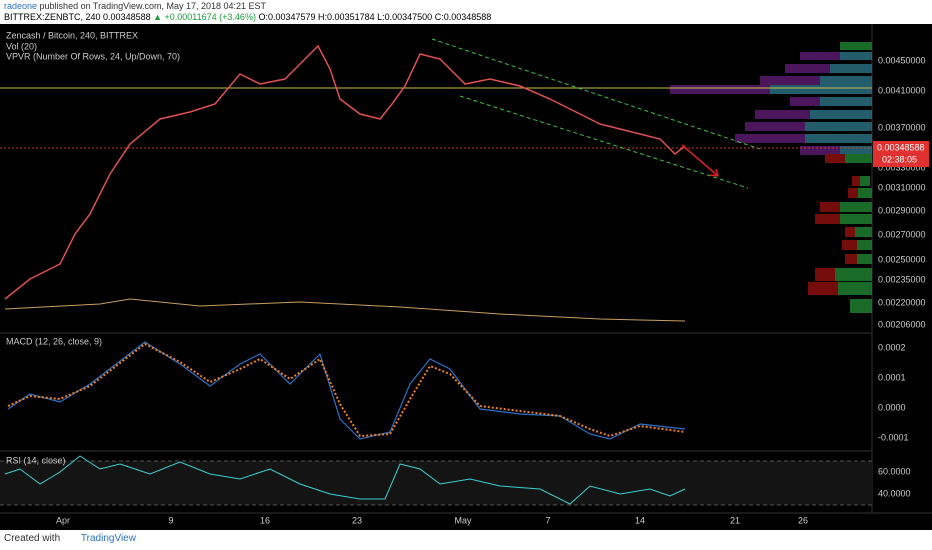 The height and width of the screenshot is (550, 932). I want to click on brand: TradingView, so click(108, 538).